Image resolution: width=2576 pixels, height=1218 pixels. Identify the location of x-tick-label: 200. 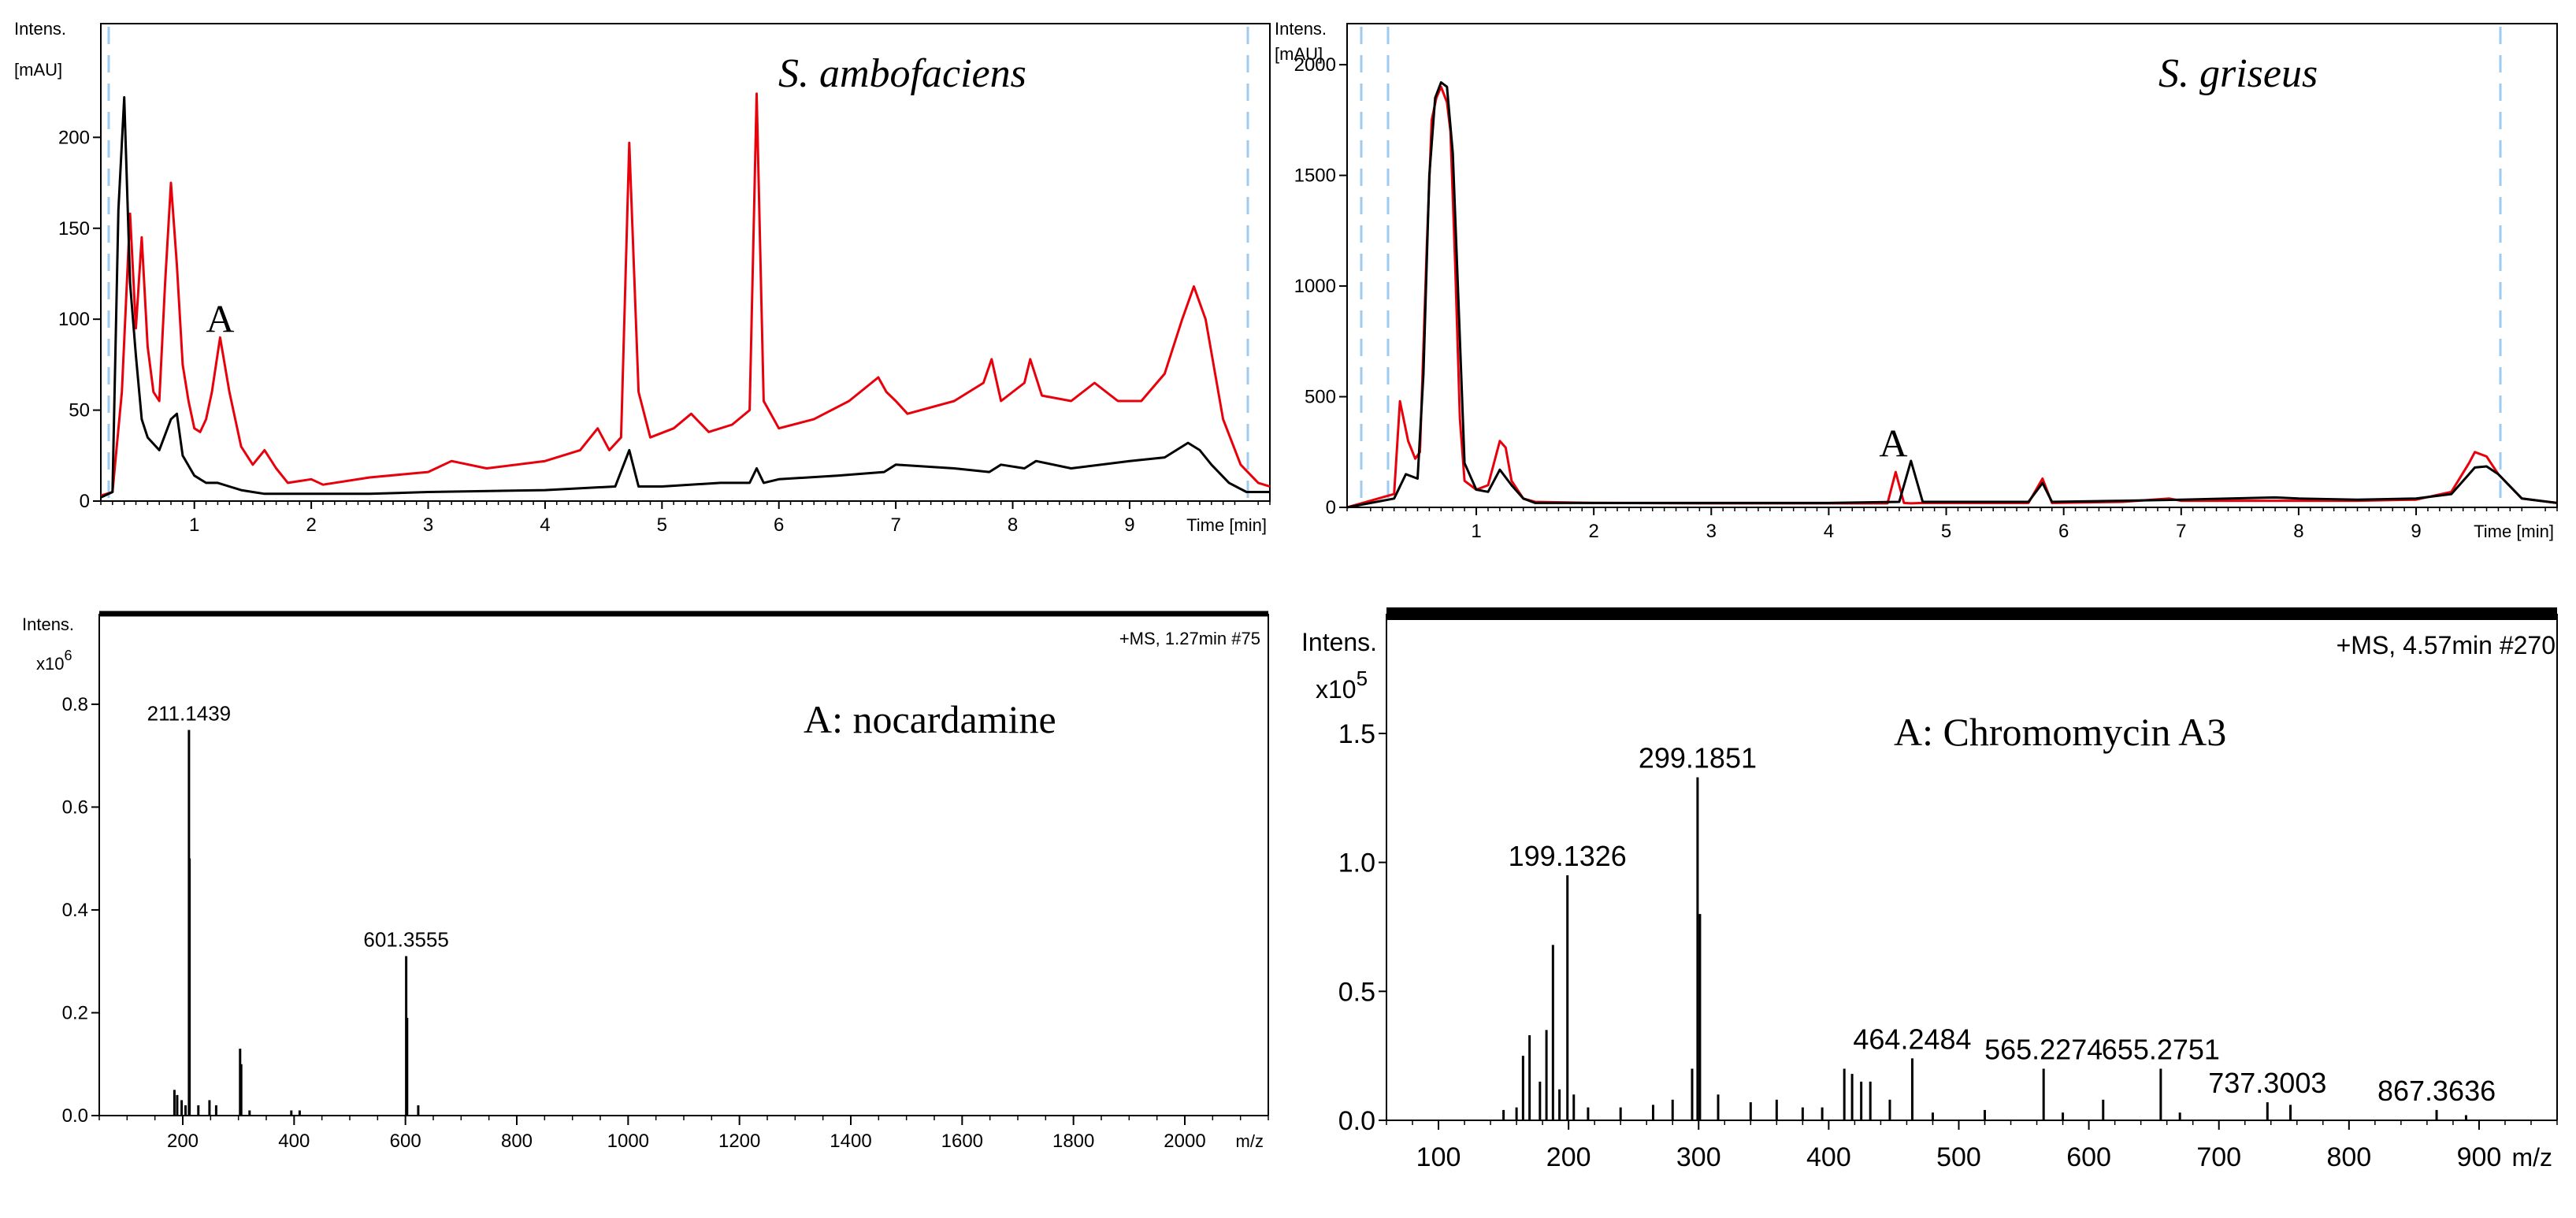
(1568, 1157).